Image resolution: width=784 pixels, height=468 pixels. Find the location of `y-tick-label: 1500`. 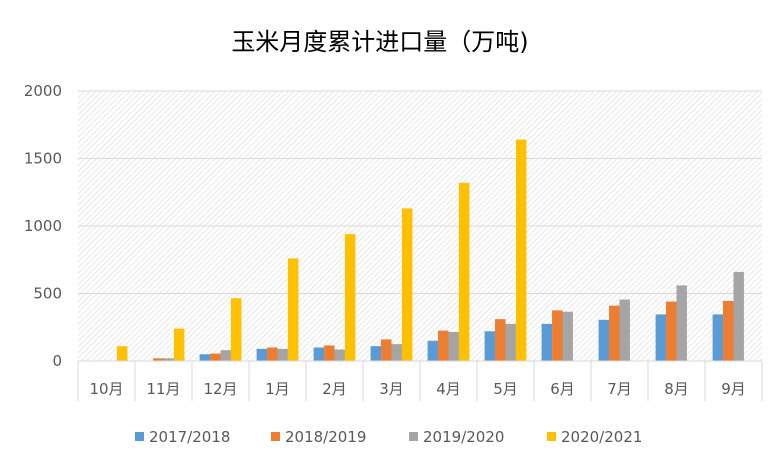

y-tick-label: 1500 is located at coordinates (43, 159).